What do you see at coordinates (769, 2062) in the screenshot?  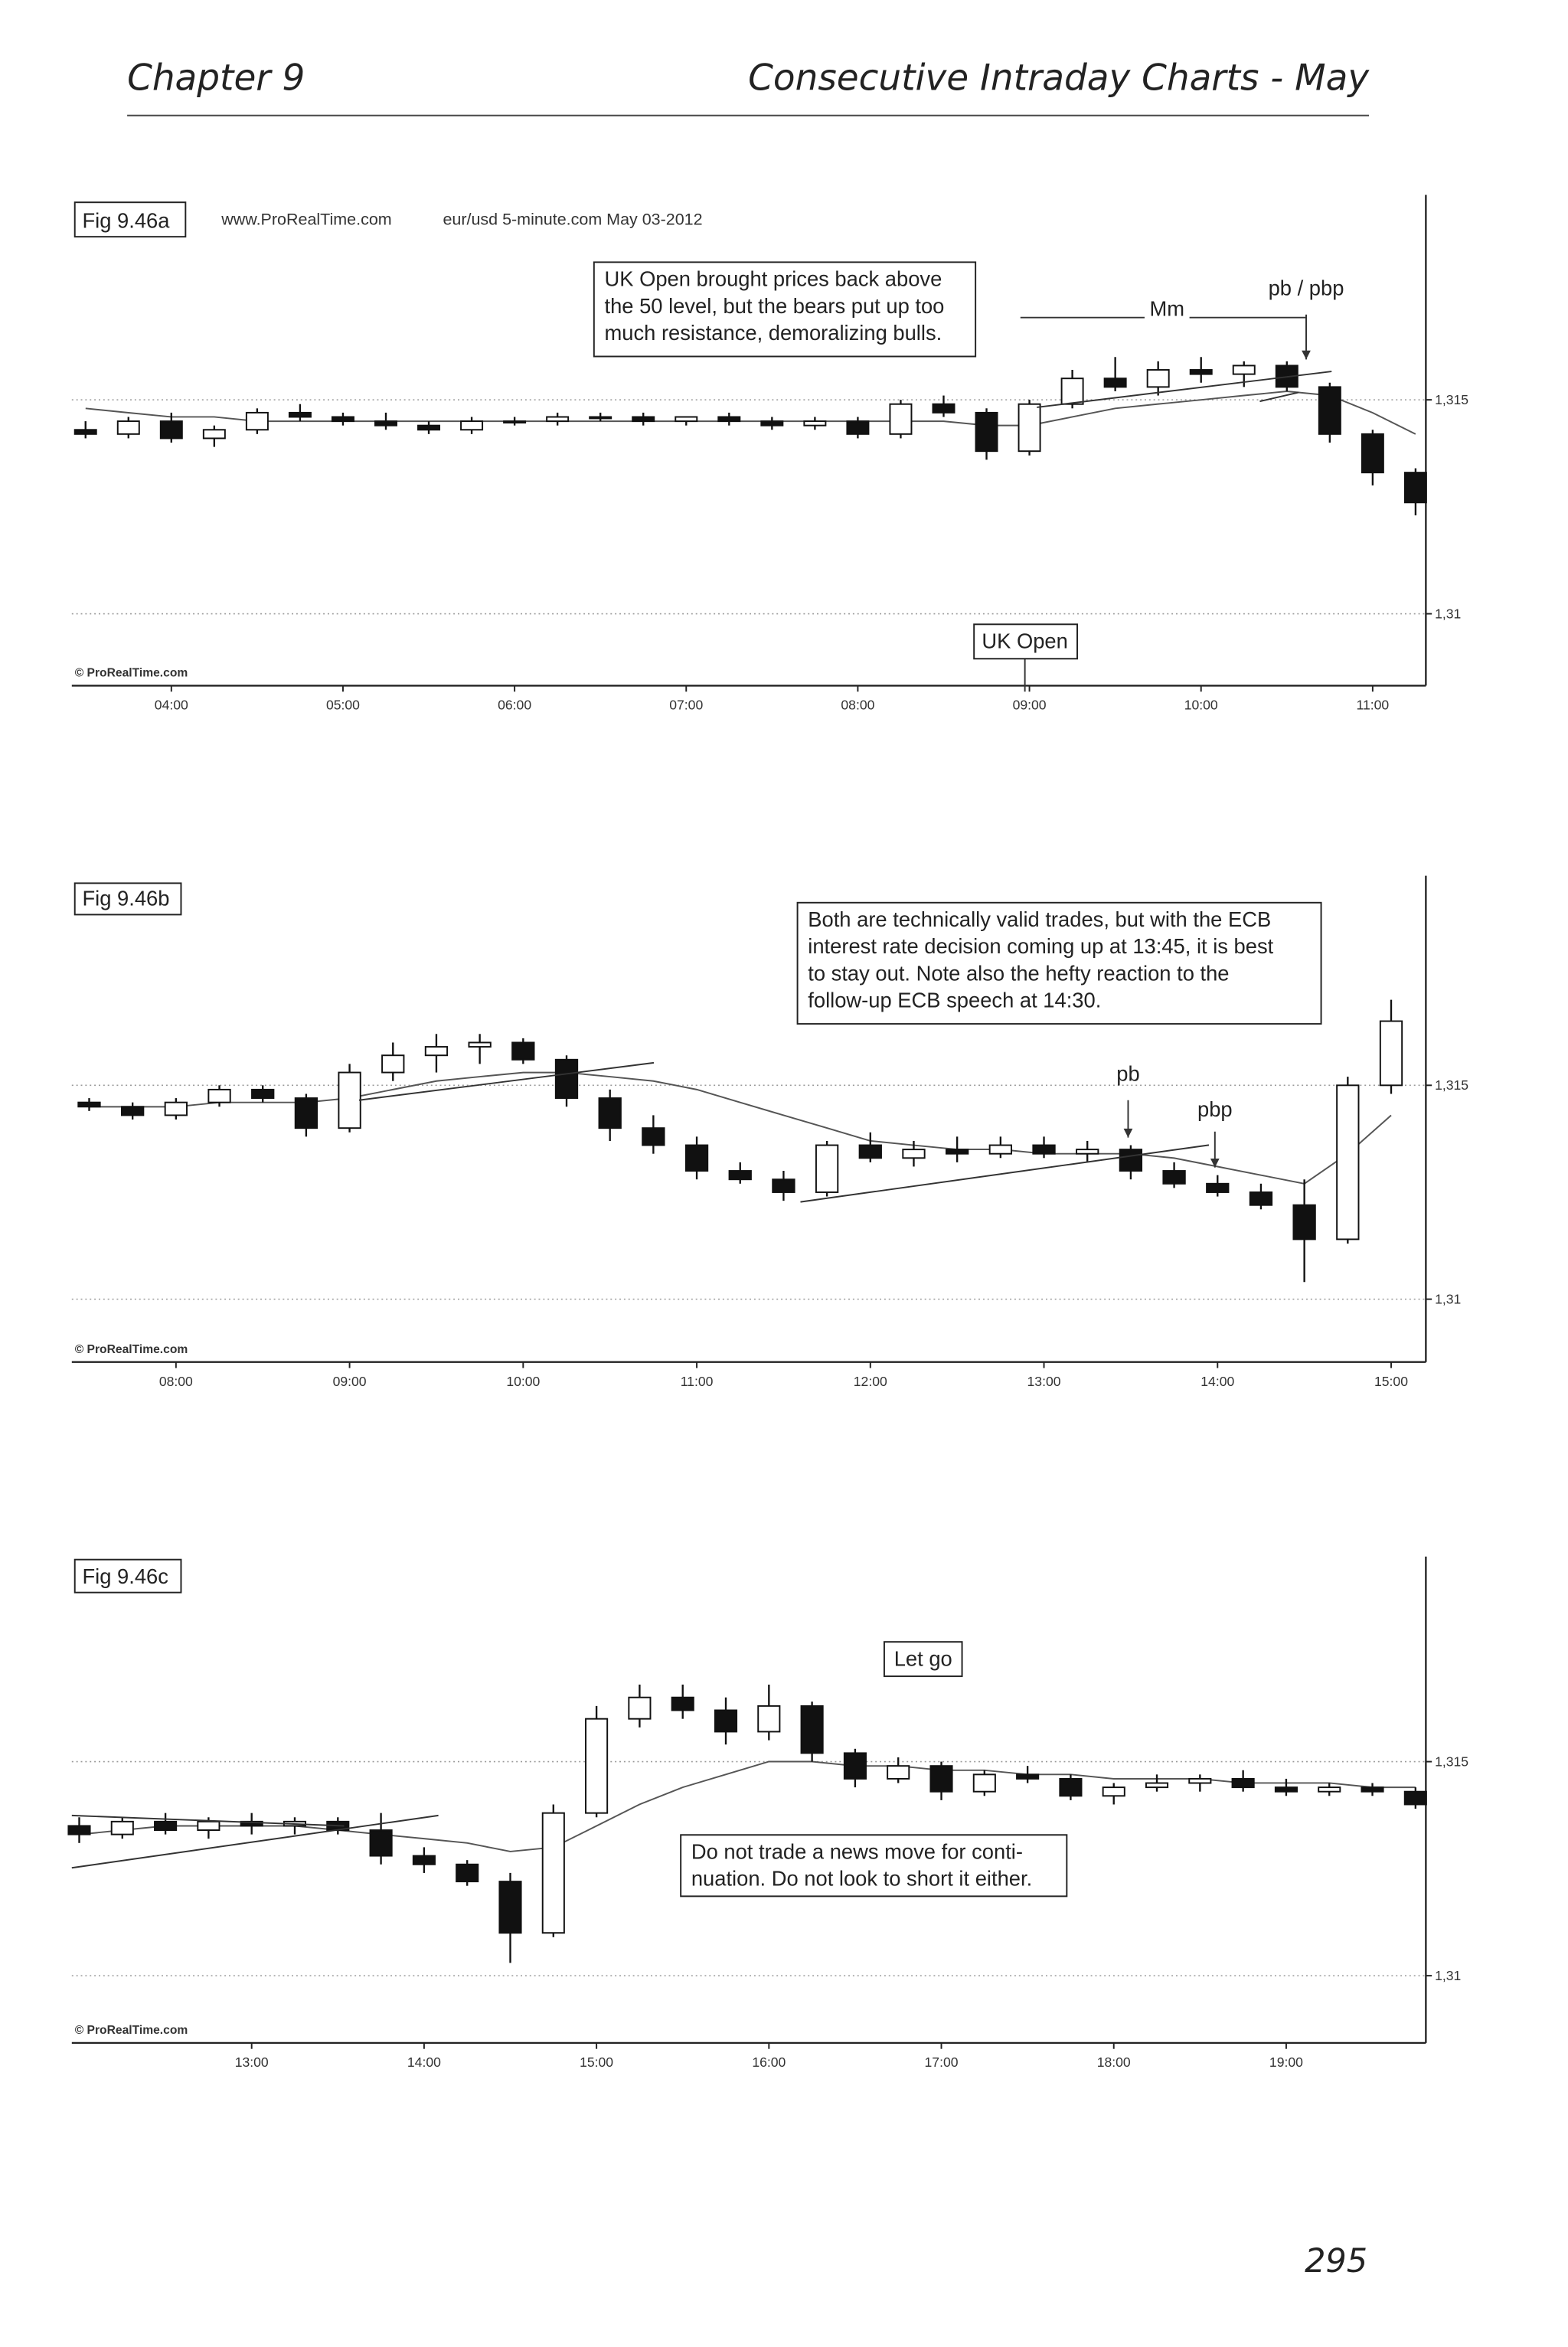 I see `x-tick-label: 16:00` at bounding box center [769, 2062].